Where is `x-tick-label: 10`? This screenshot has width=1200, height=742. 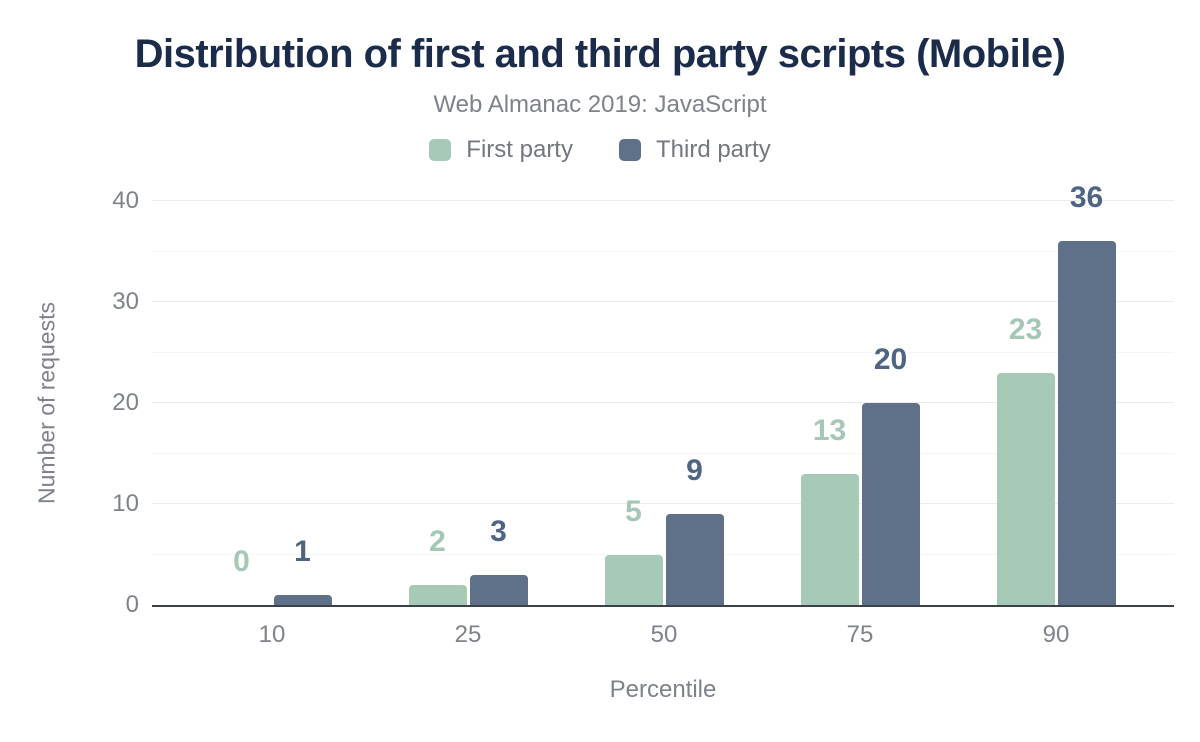 x-tick-label: 10 is located at coordinates (272, 634).